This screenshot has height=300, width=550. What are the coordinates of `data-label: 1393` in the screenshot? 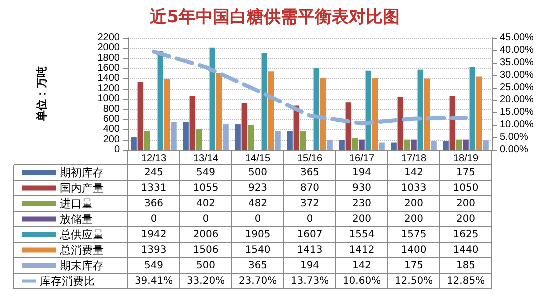 It's located at (154, 250).